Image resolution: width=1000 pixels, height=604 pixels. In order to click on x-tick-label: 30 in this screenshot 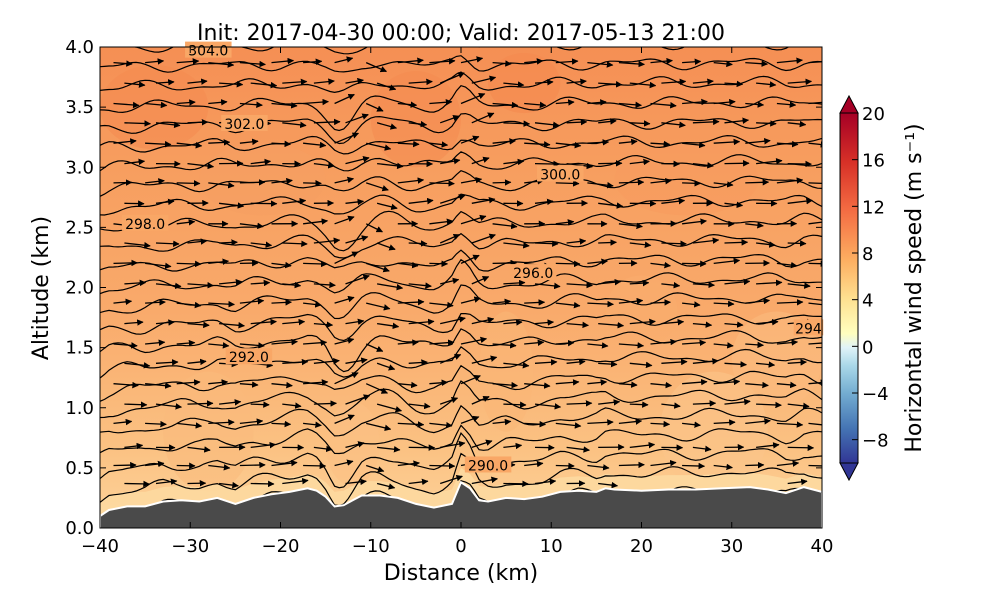, I will do `click(731, 546)`.